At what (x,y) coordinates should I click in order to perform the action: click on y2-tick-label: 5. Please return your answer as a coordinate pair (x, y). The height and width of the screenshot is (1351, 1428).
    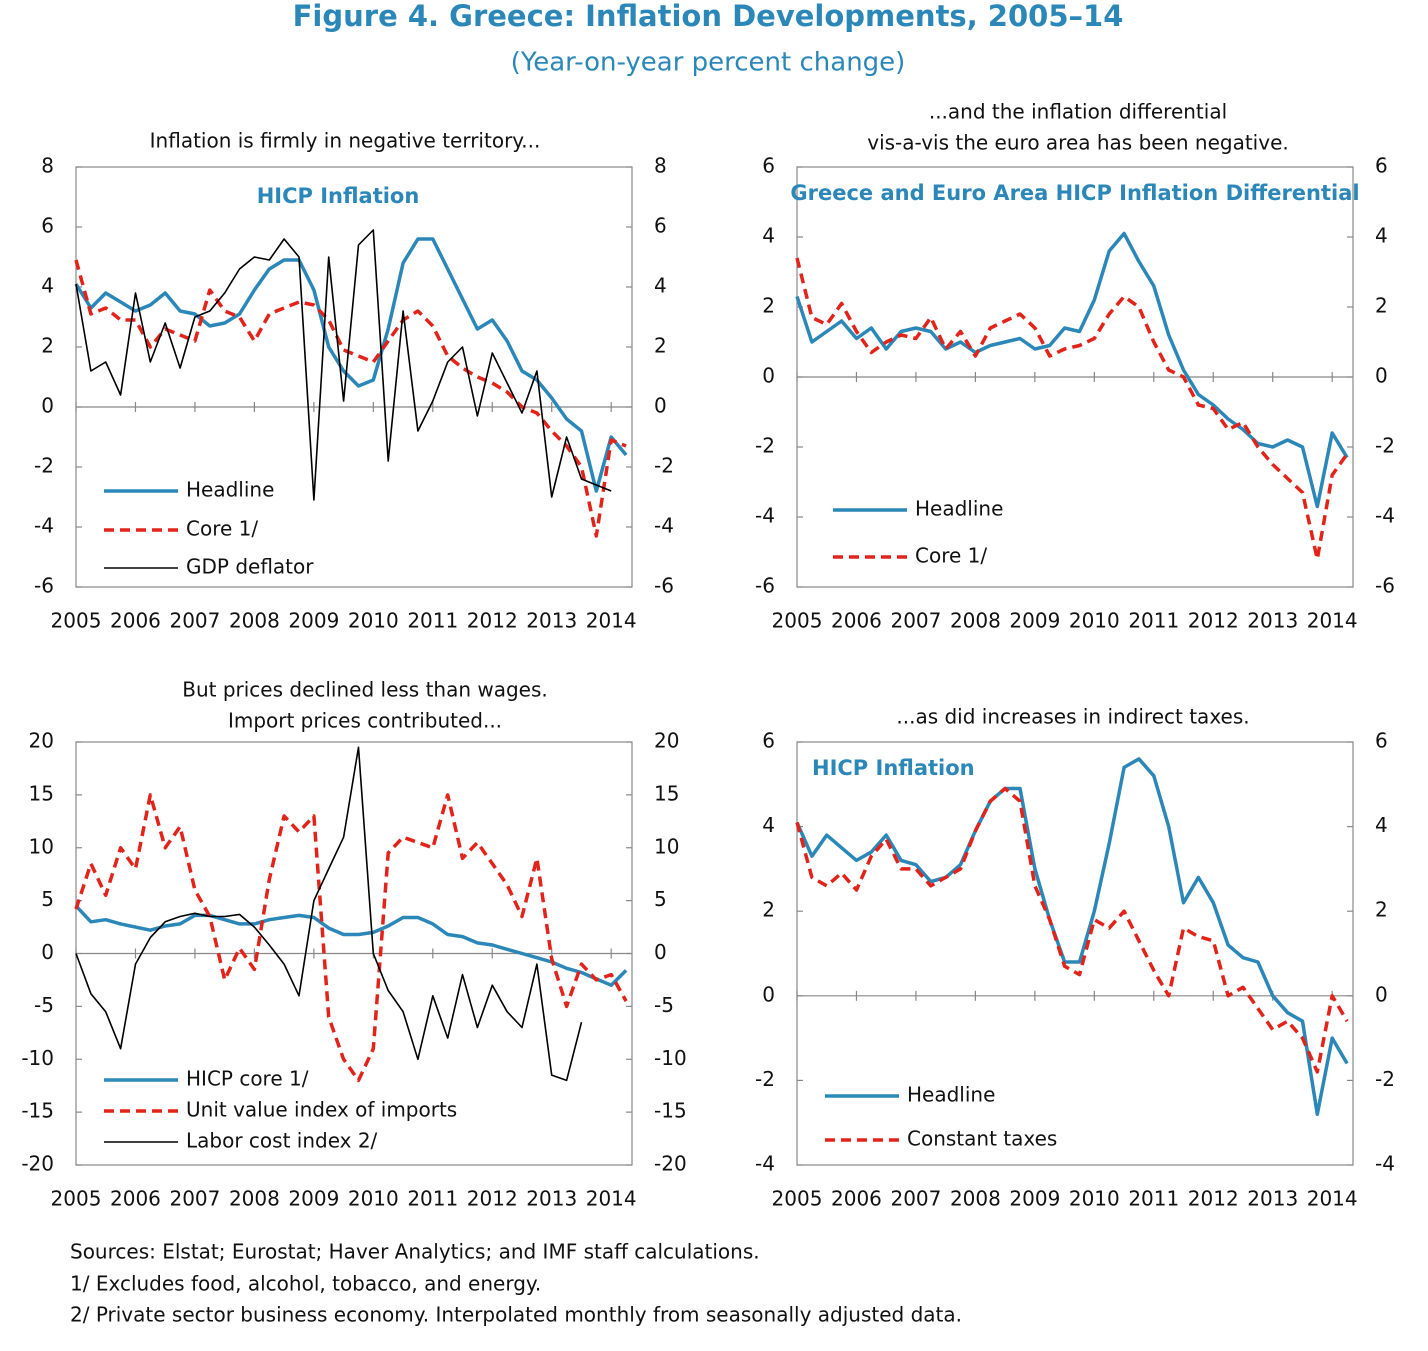
    Looking at the image, I should click on (660, 899).